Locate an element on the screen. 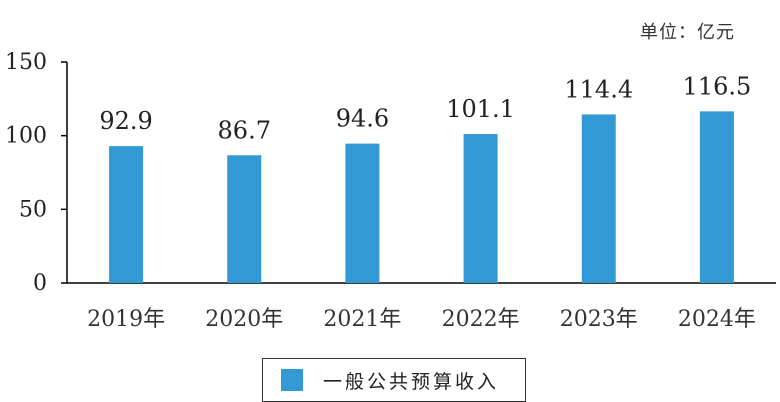 The image size is (780, 402). x-tick-label: 2022年 is located at coordinates (481, 319).